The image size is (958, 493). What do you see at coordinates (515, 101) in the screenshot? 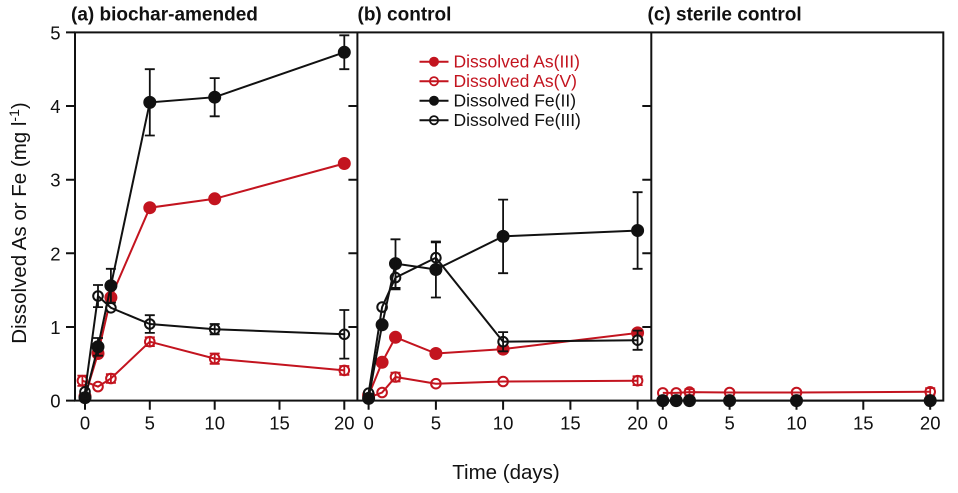
I see `svg-text: Dissolved Fe(II)` at bounding box center [515, 101].